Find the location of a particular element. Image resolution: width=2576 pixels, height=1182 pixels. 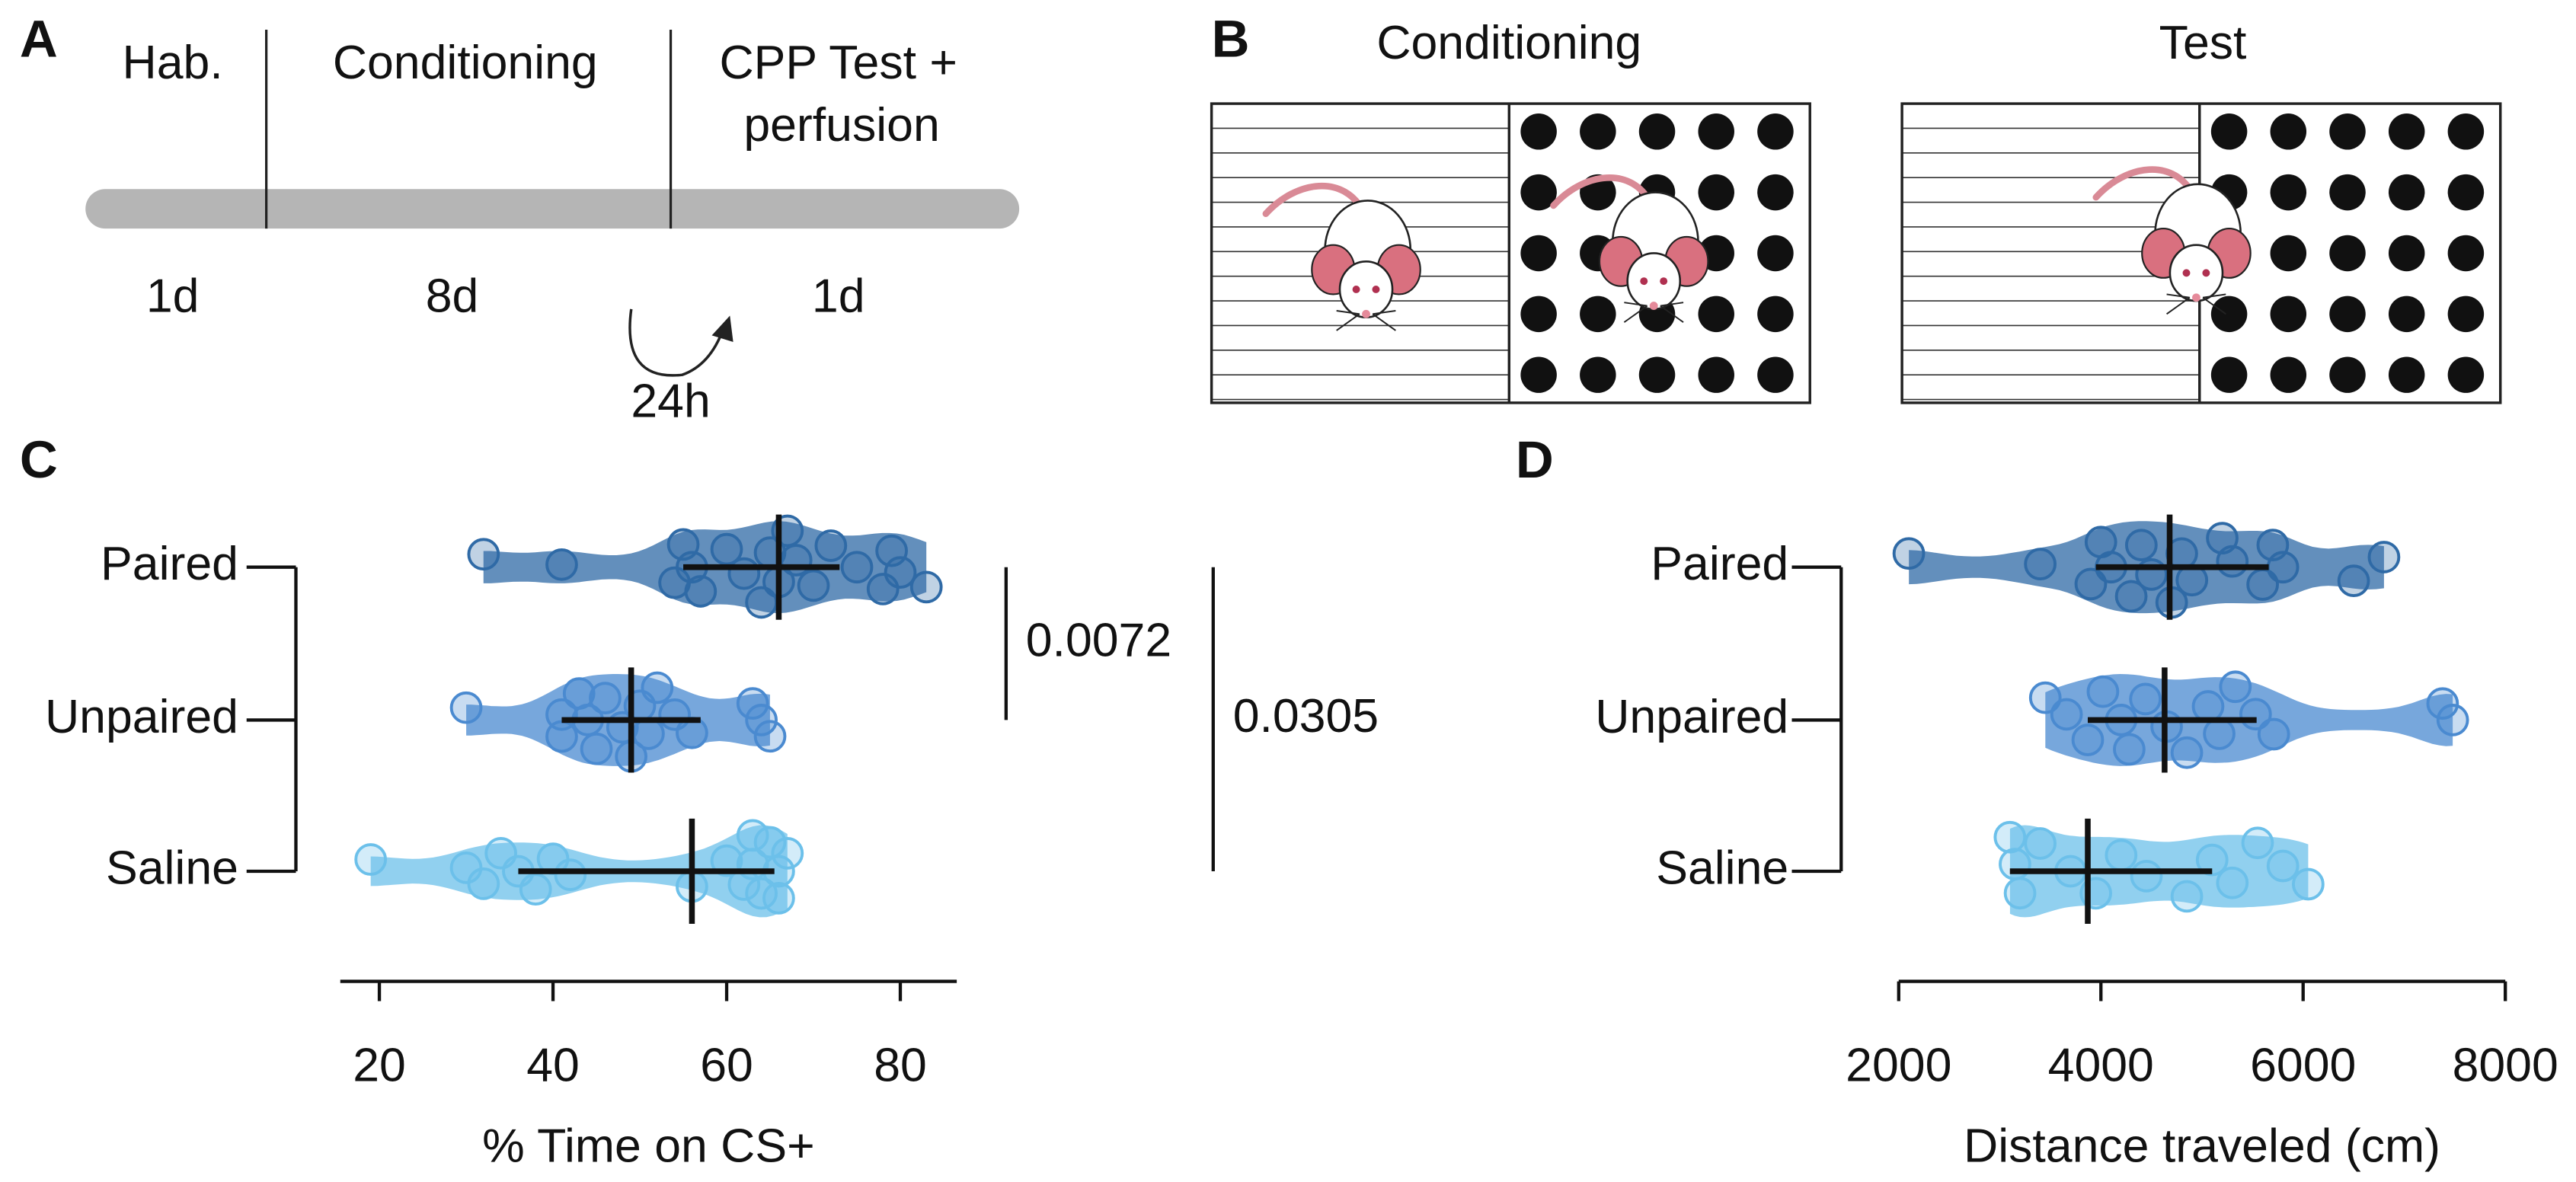

interval-arrow is located at coordinates (677, 342).